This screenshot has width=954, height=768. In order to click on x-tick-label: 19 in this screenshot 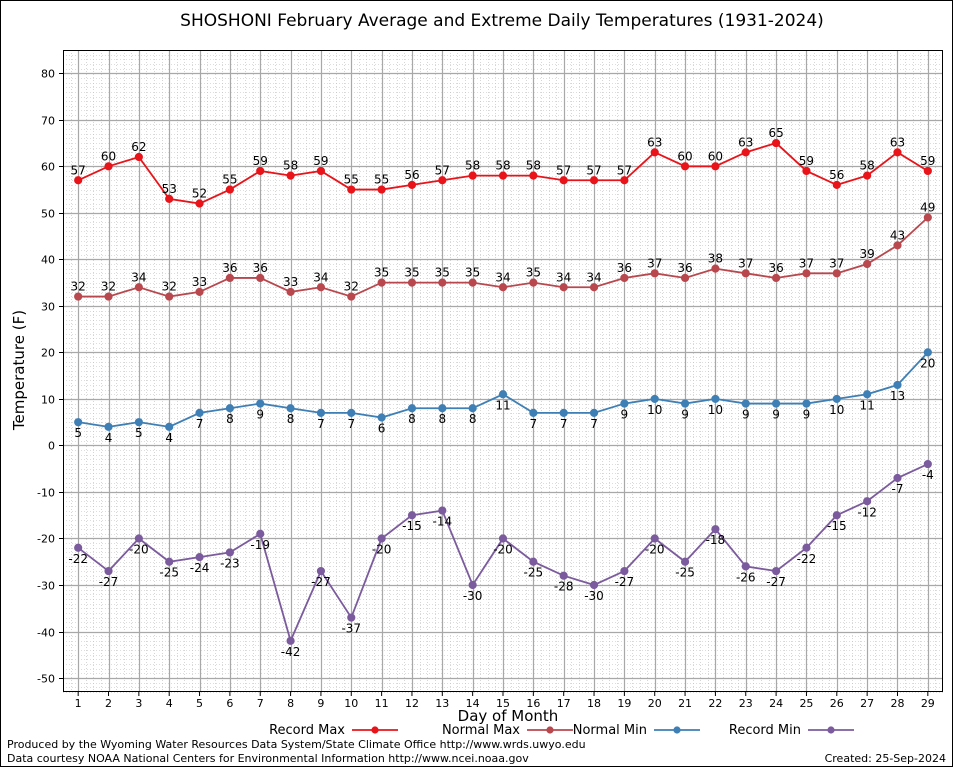, I will do `click(624, 703)`.